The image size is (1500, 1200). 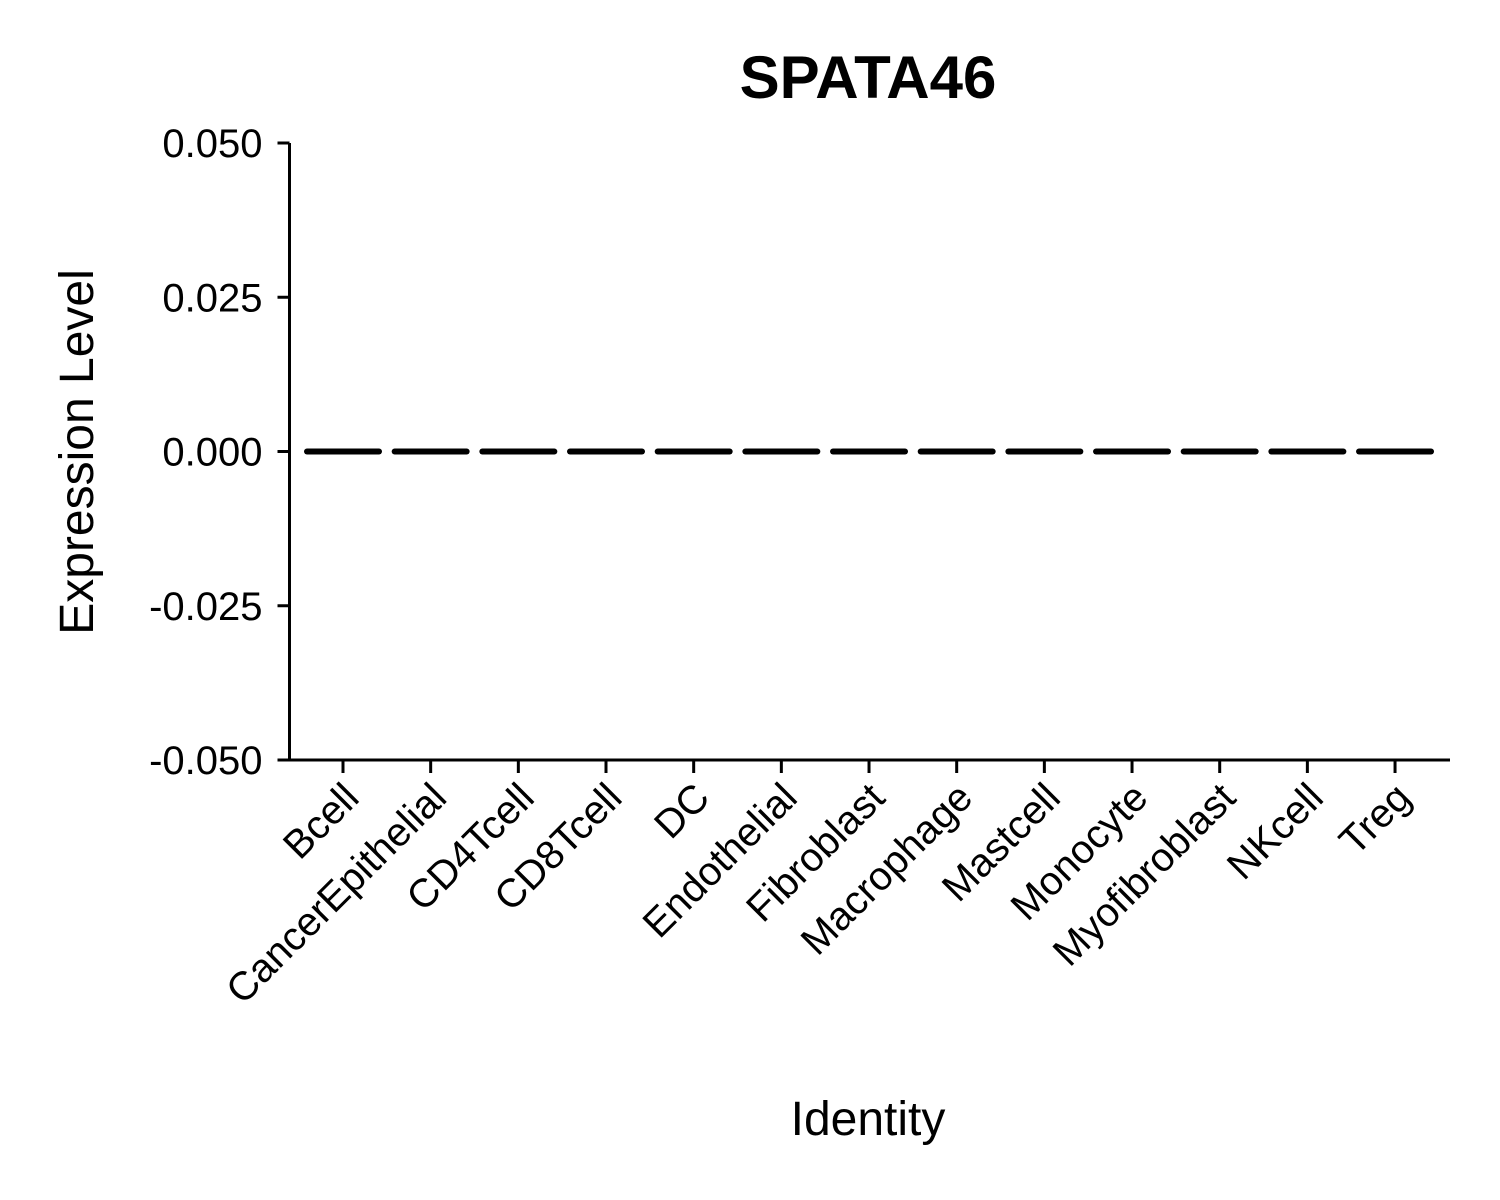 What do you see at coordinates (212, 298) in the screenshot?
I see `y-tick-label: 0.025` at bounding box center [212, 298].